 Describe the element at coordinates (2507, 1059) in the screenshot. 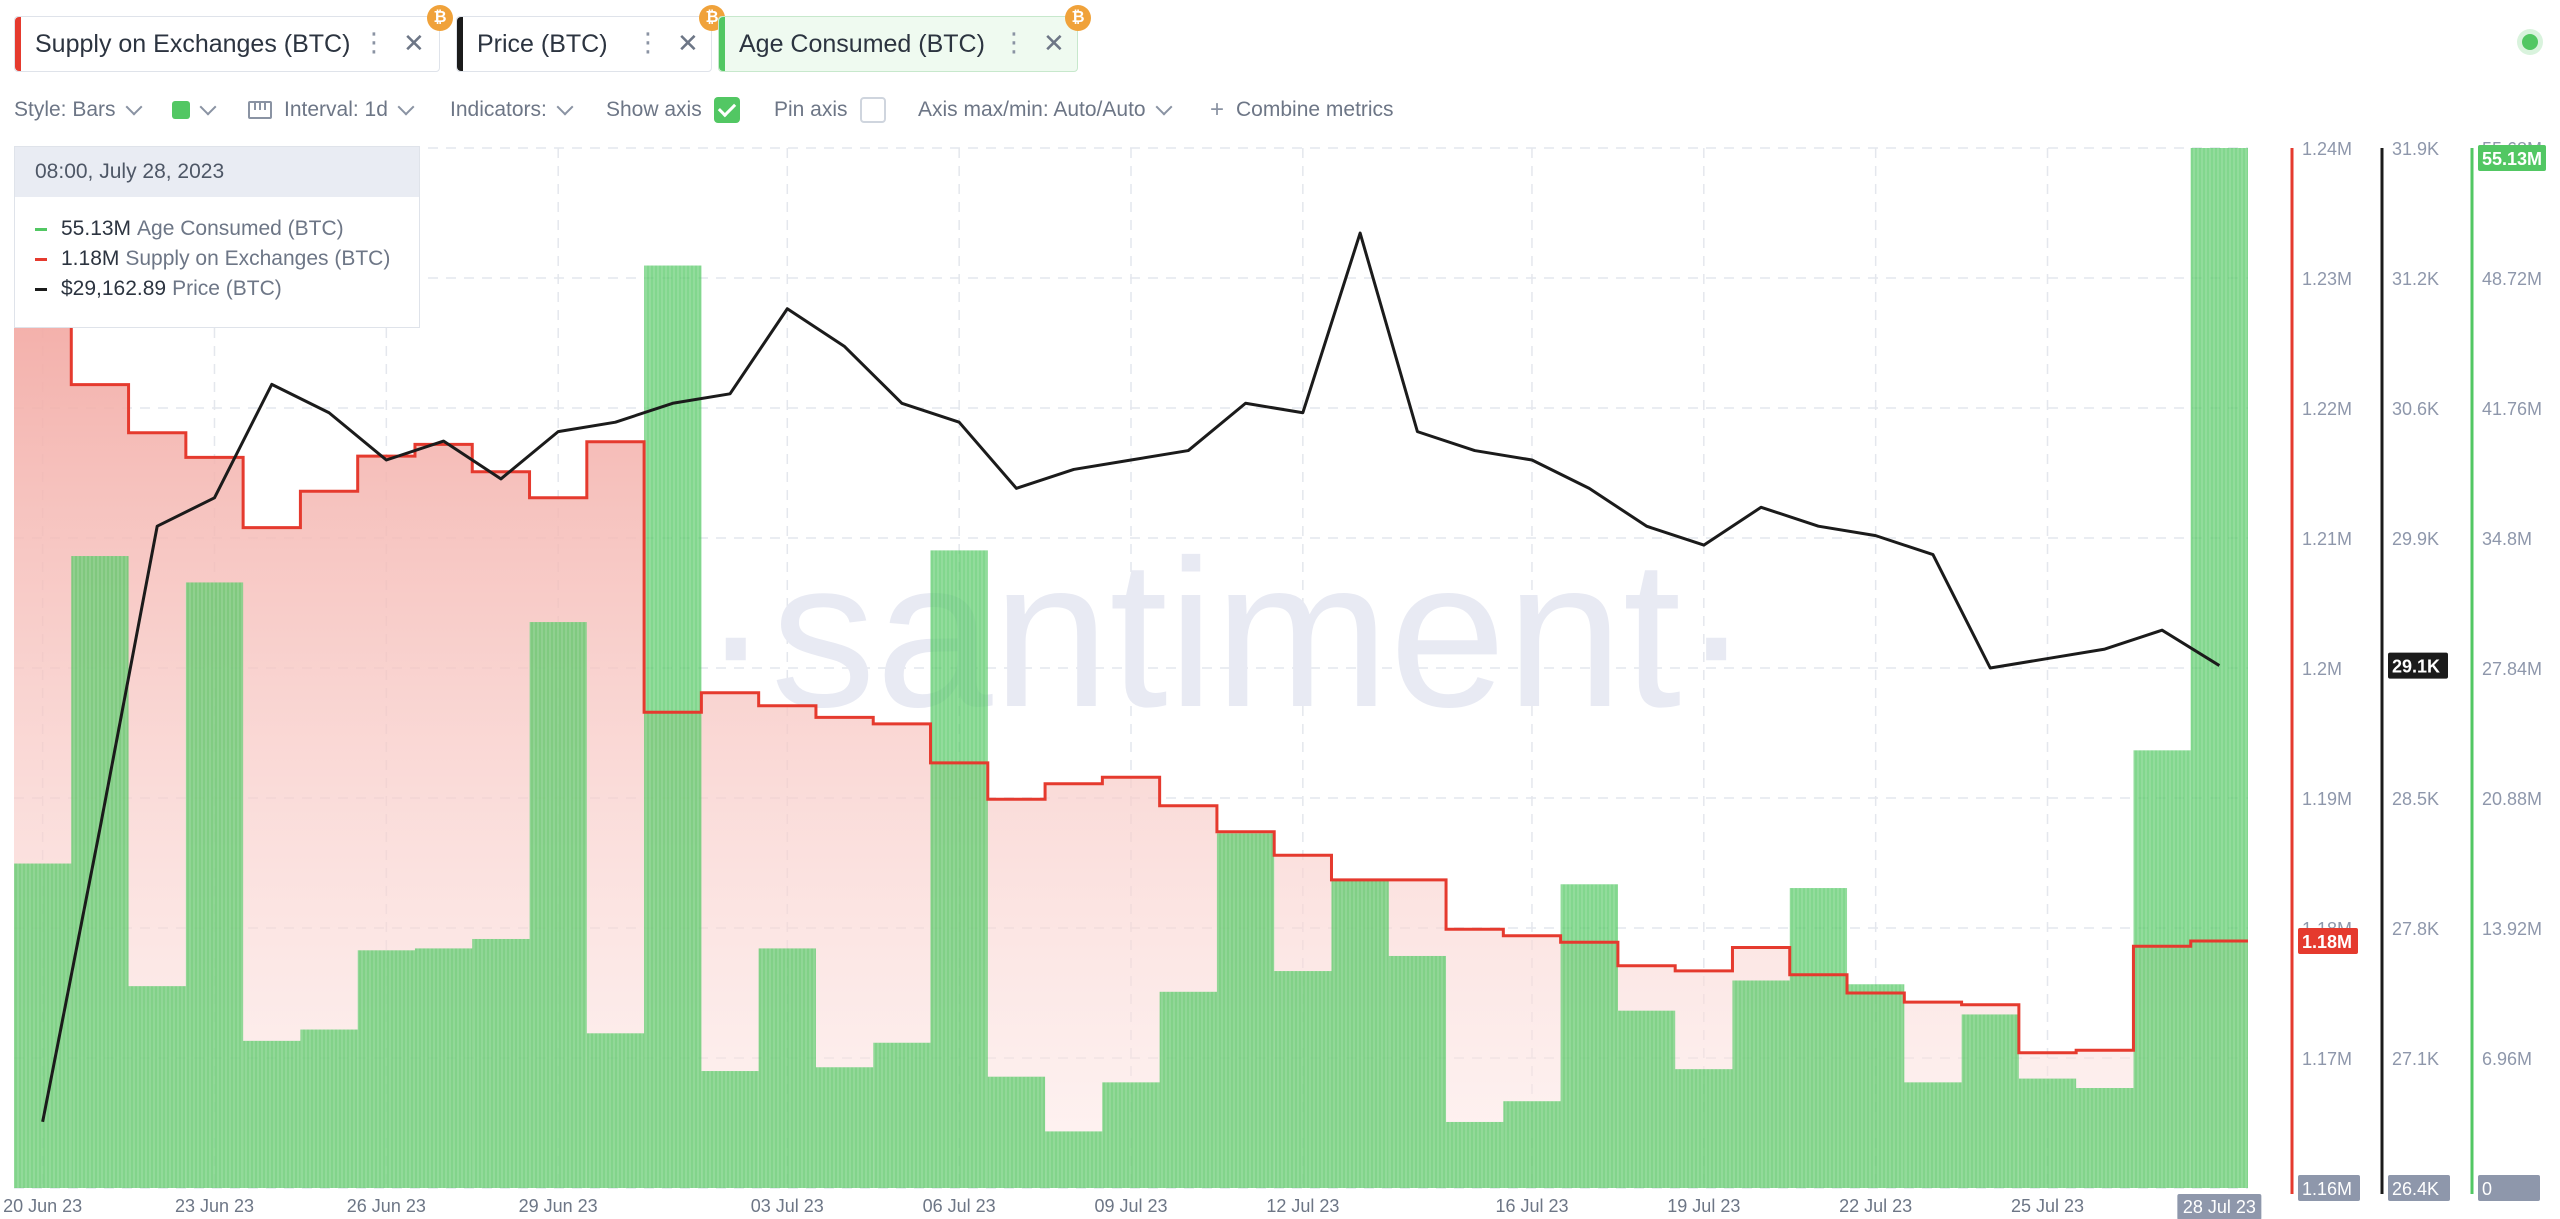

I see `axis-tick-label: 6.96M` at that location.